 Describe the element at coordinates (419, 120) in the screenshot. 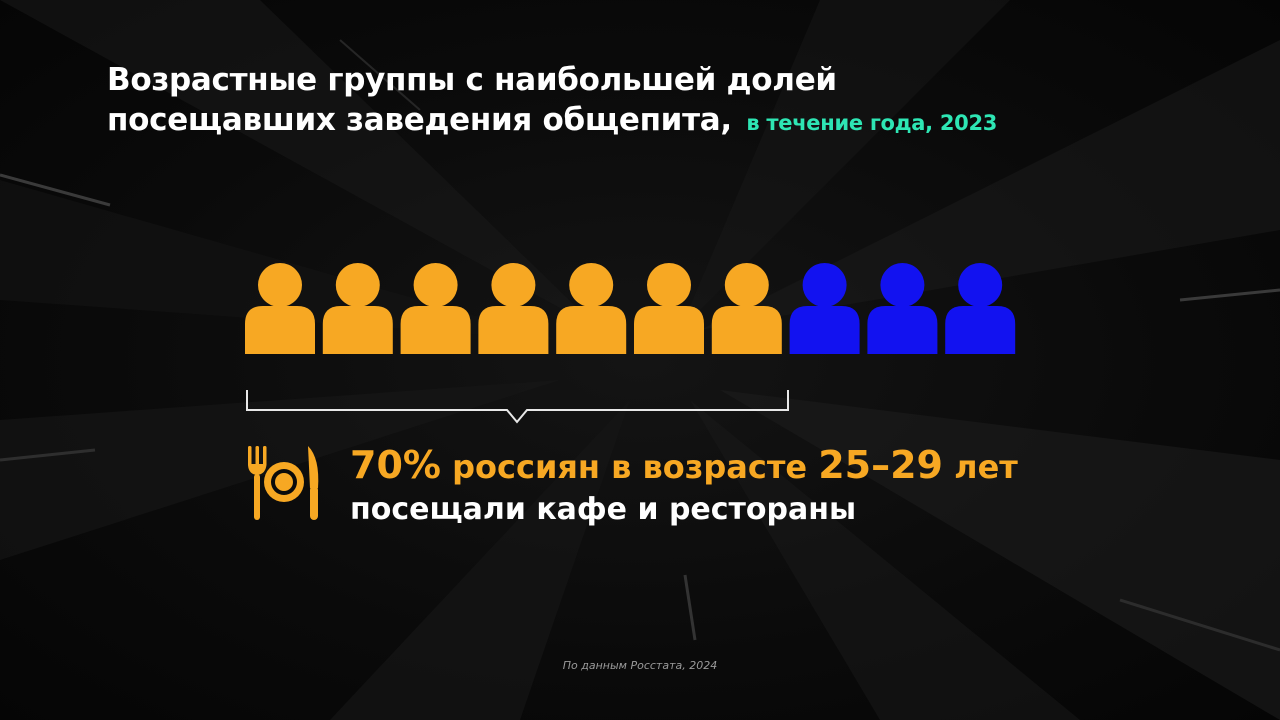

I see `title-line-2-text: посещавших заведения общепита,` at that location.